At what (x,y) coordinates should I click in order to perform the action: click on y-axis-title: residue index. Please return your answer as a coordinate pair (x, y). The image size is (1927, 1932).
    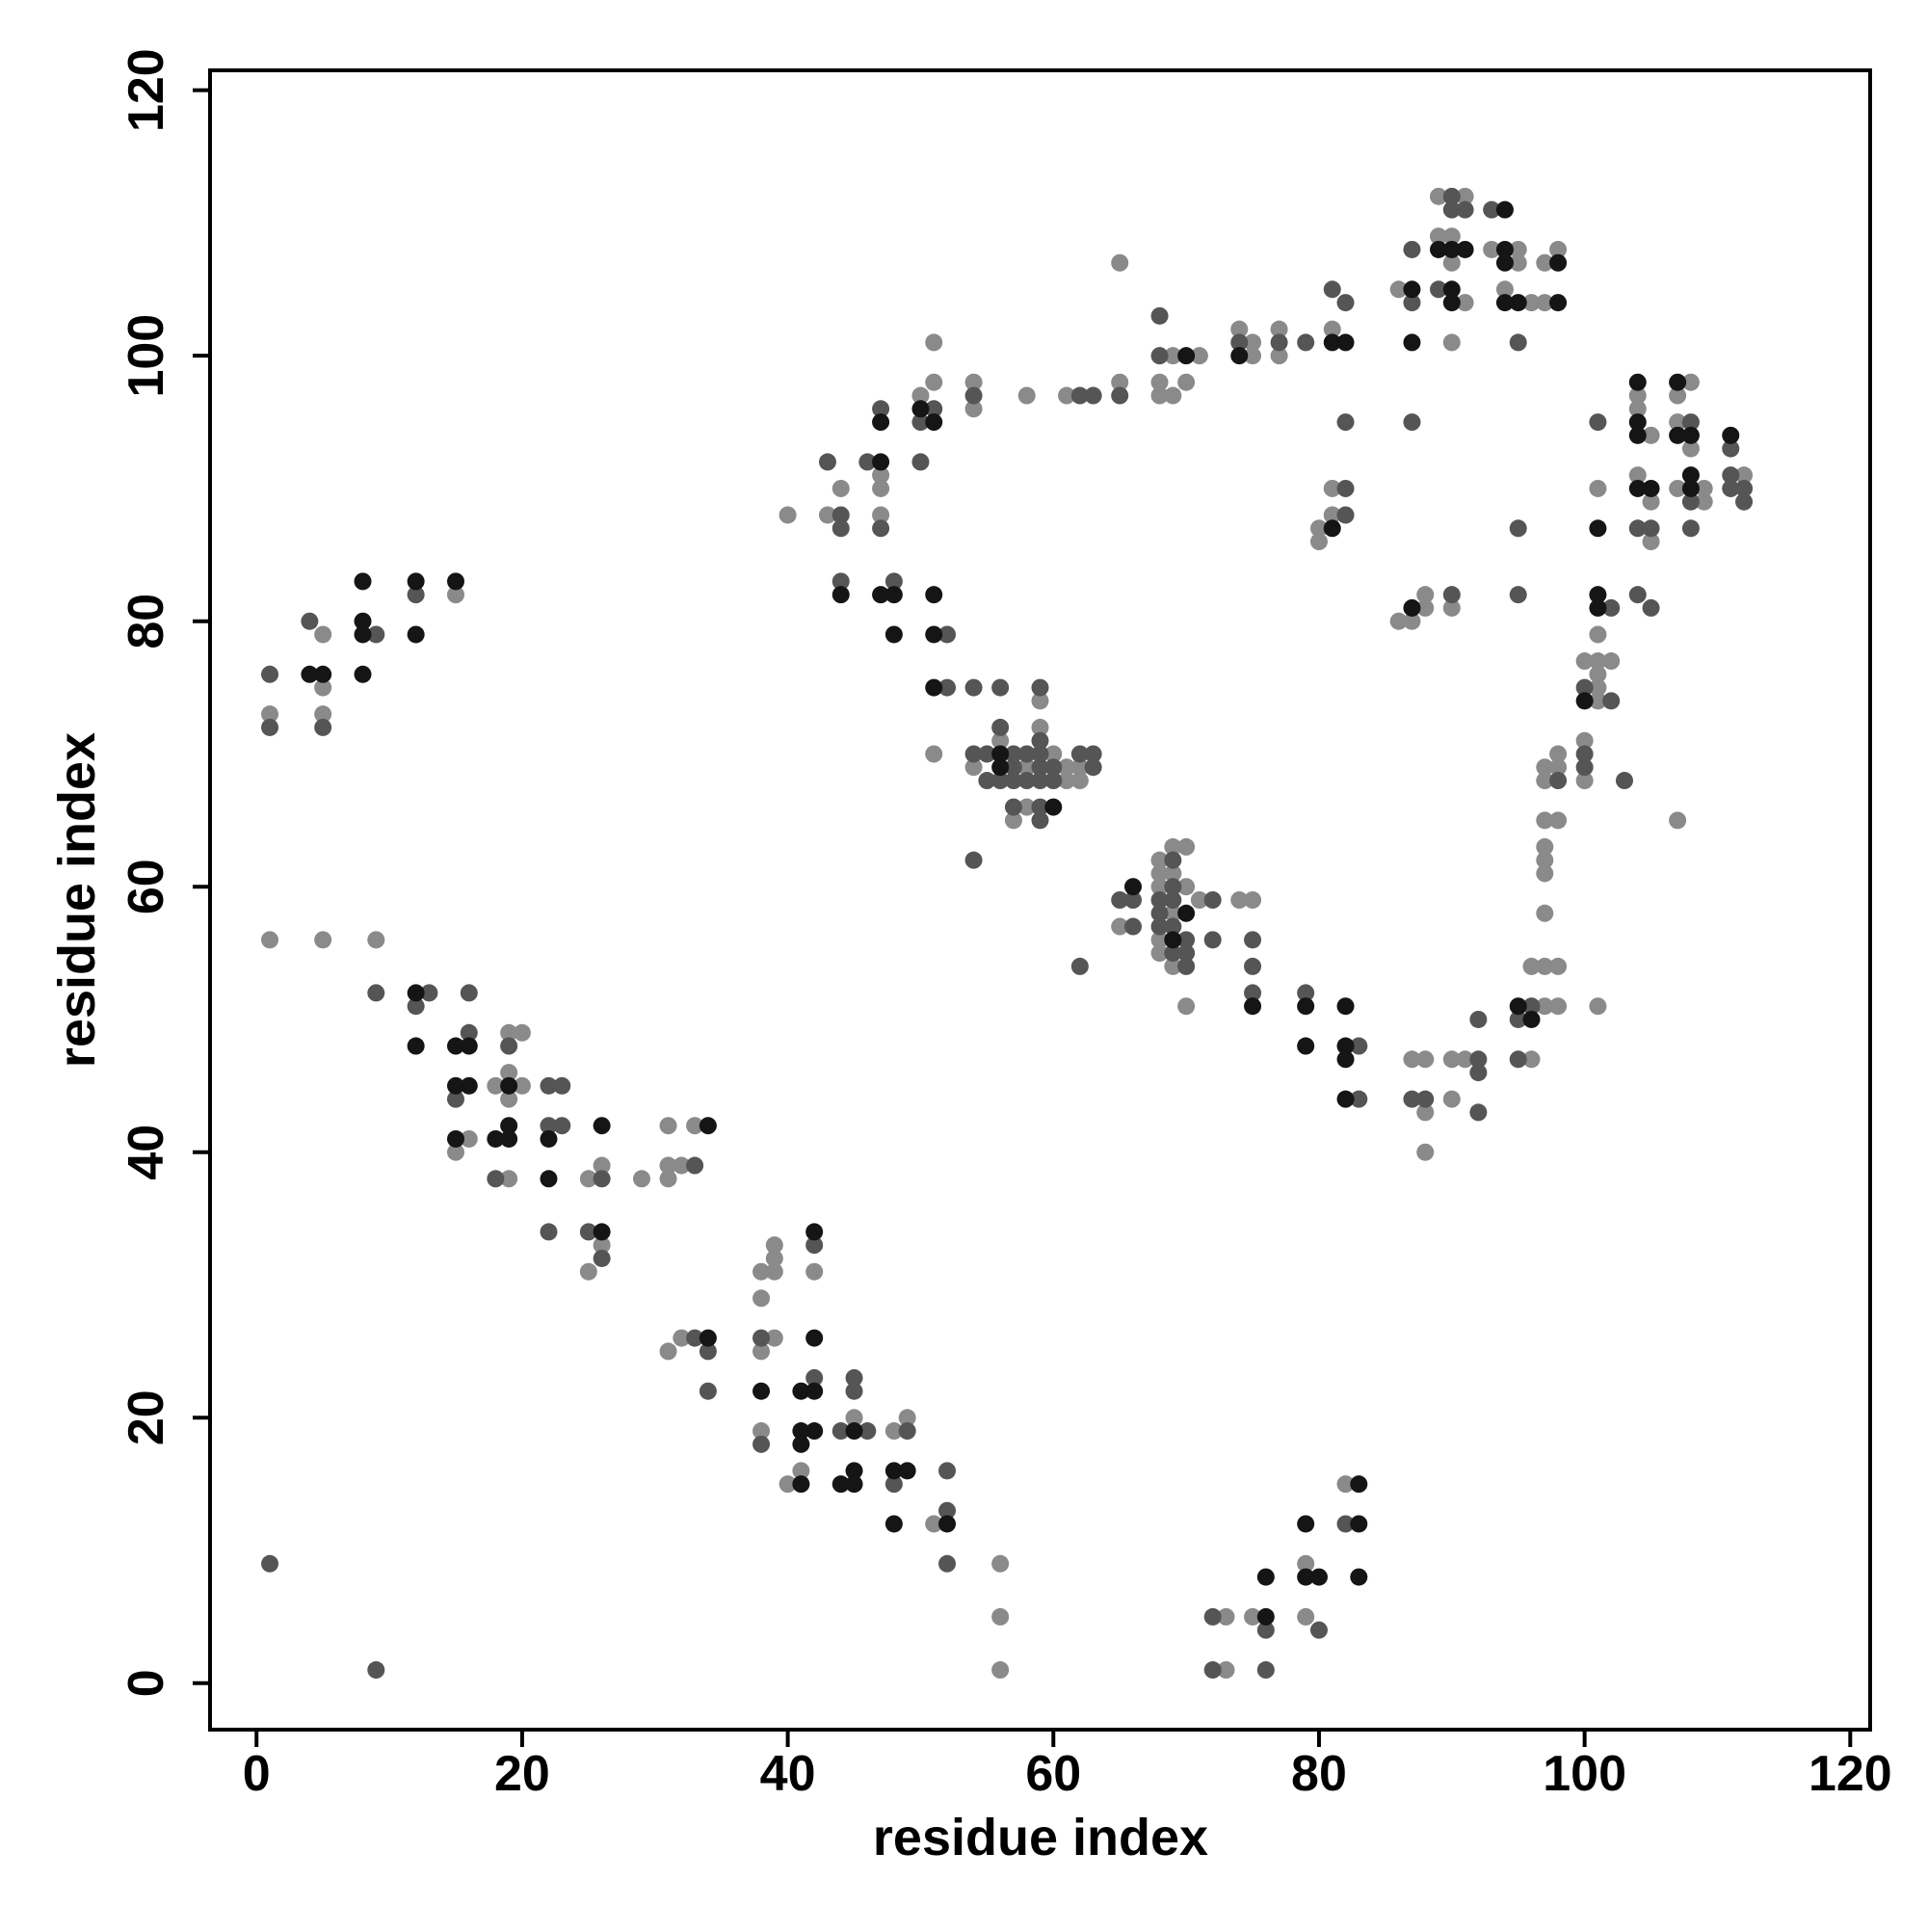
    Looking at the image, I should click on (77, 900).